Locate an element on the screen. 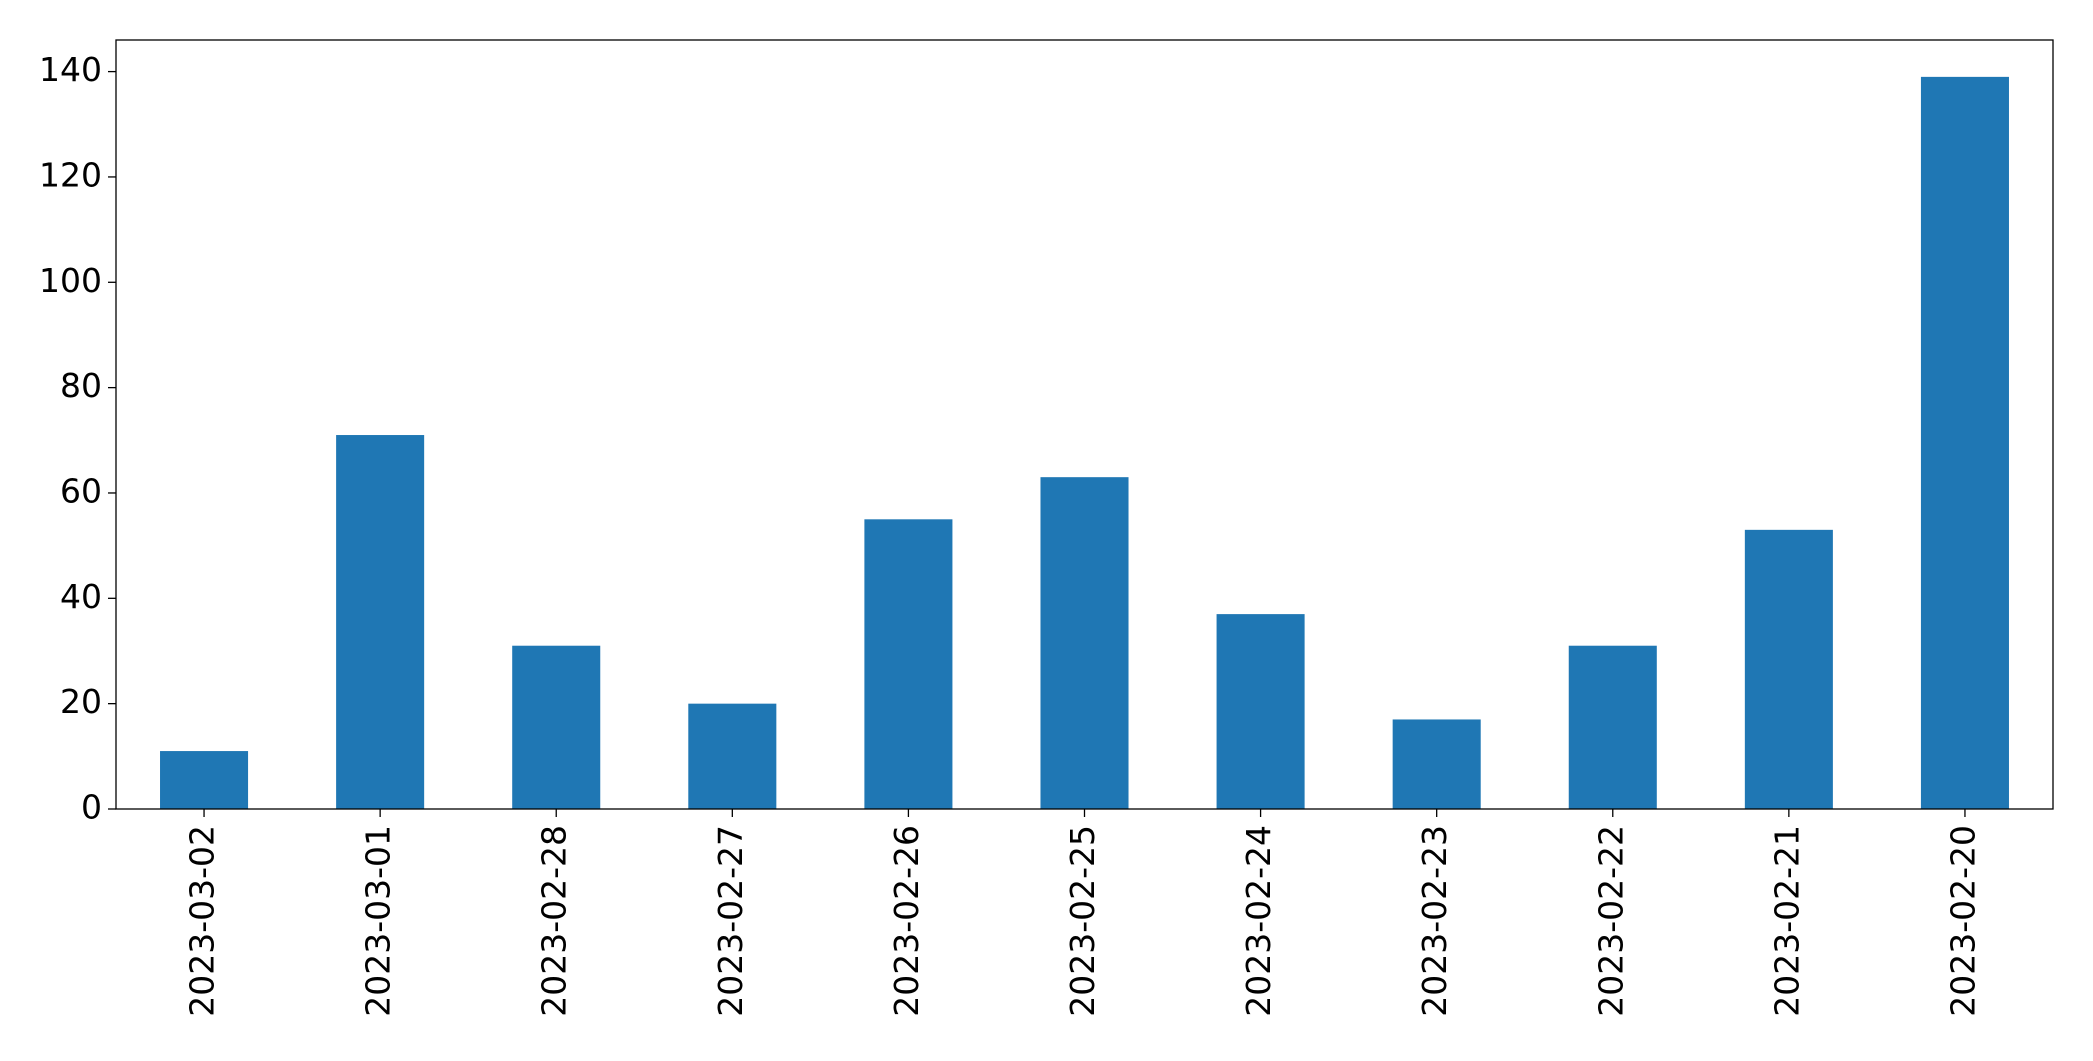  y-tick-label: 80 is located at coordinates (81, 385).